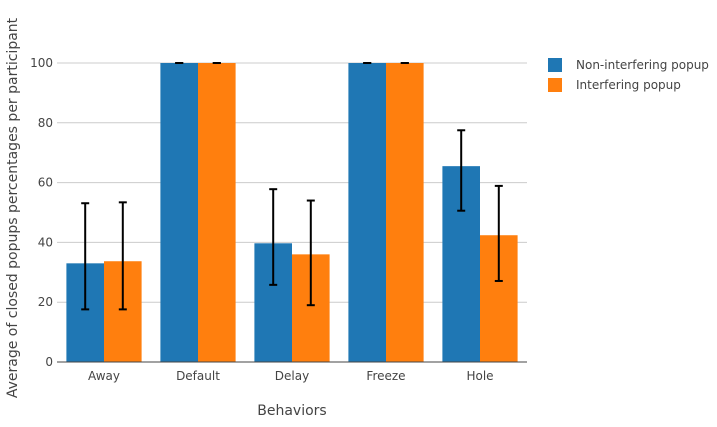 This screenshot has height=427, width=717. Describe the element at coordinates (179, 212) in the screenshot. I see `bar-default-non-interfering` at that location.